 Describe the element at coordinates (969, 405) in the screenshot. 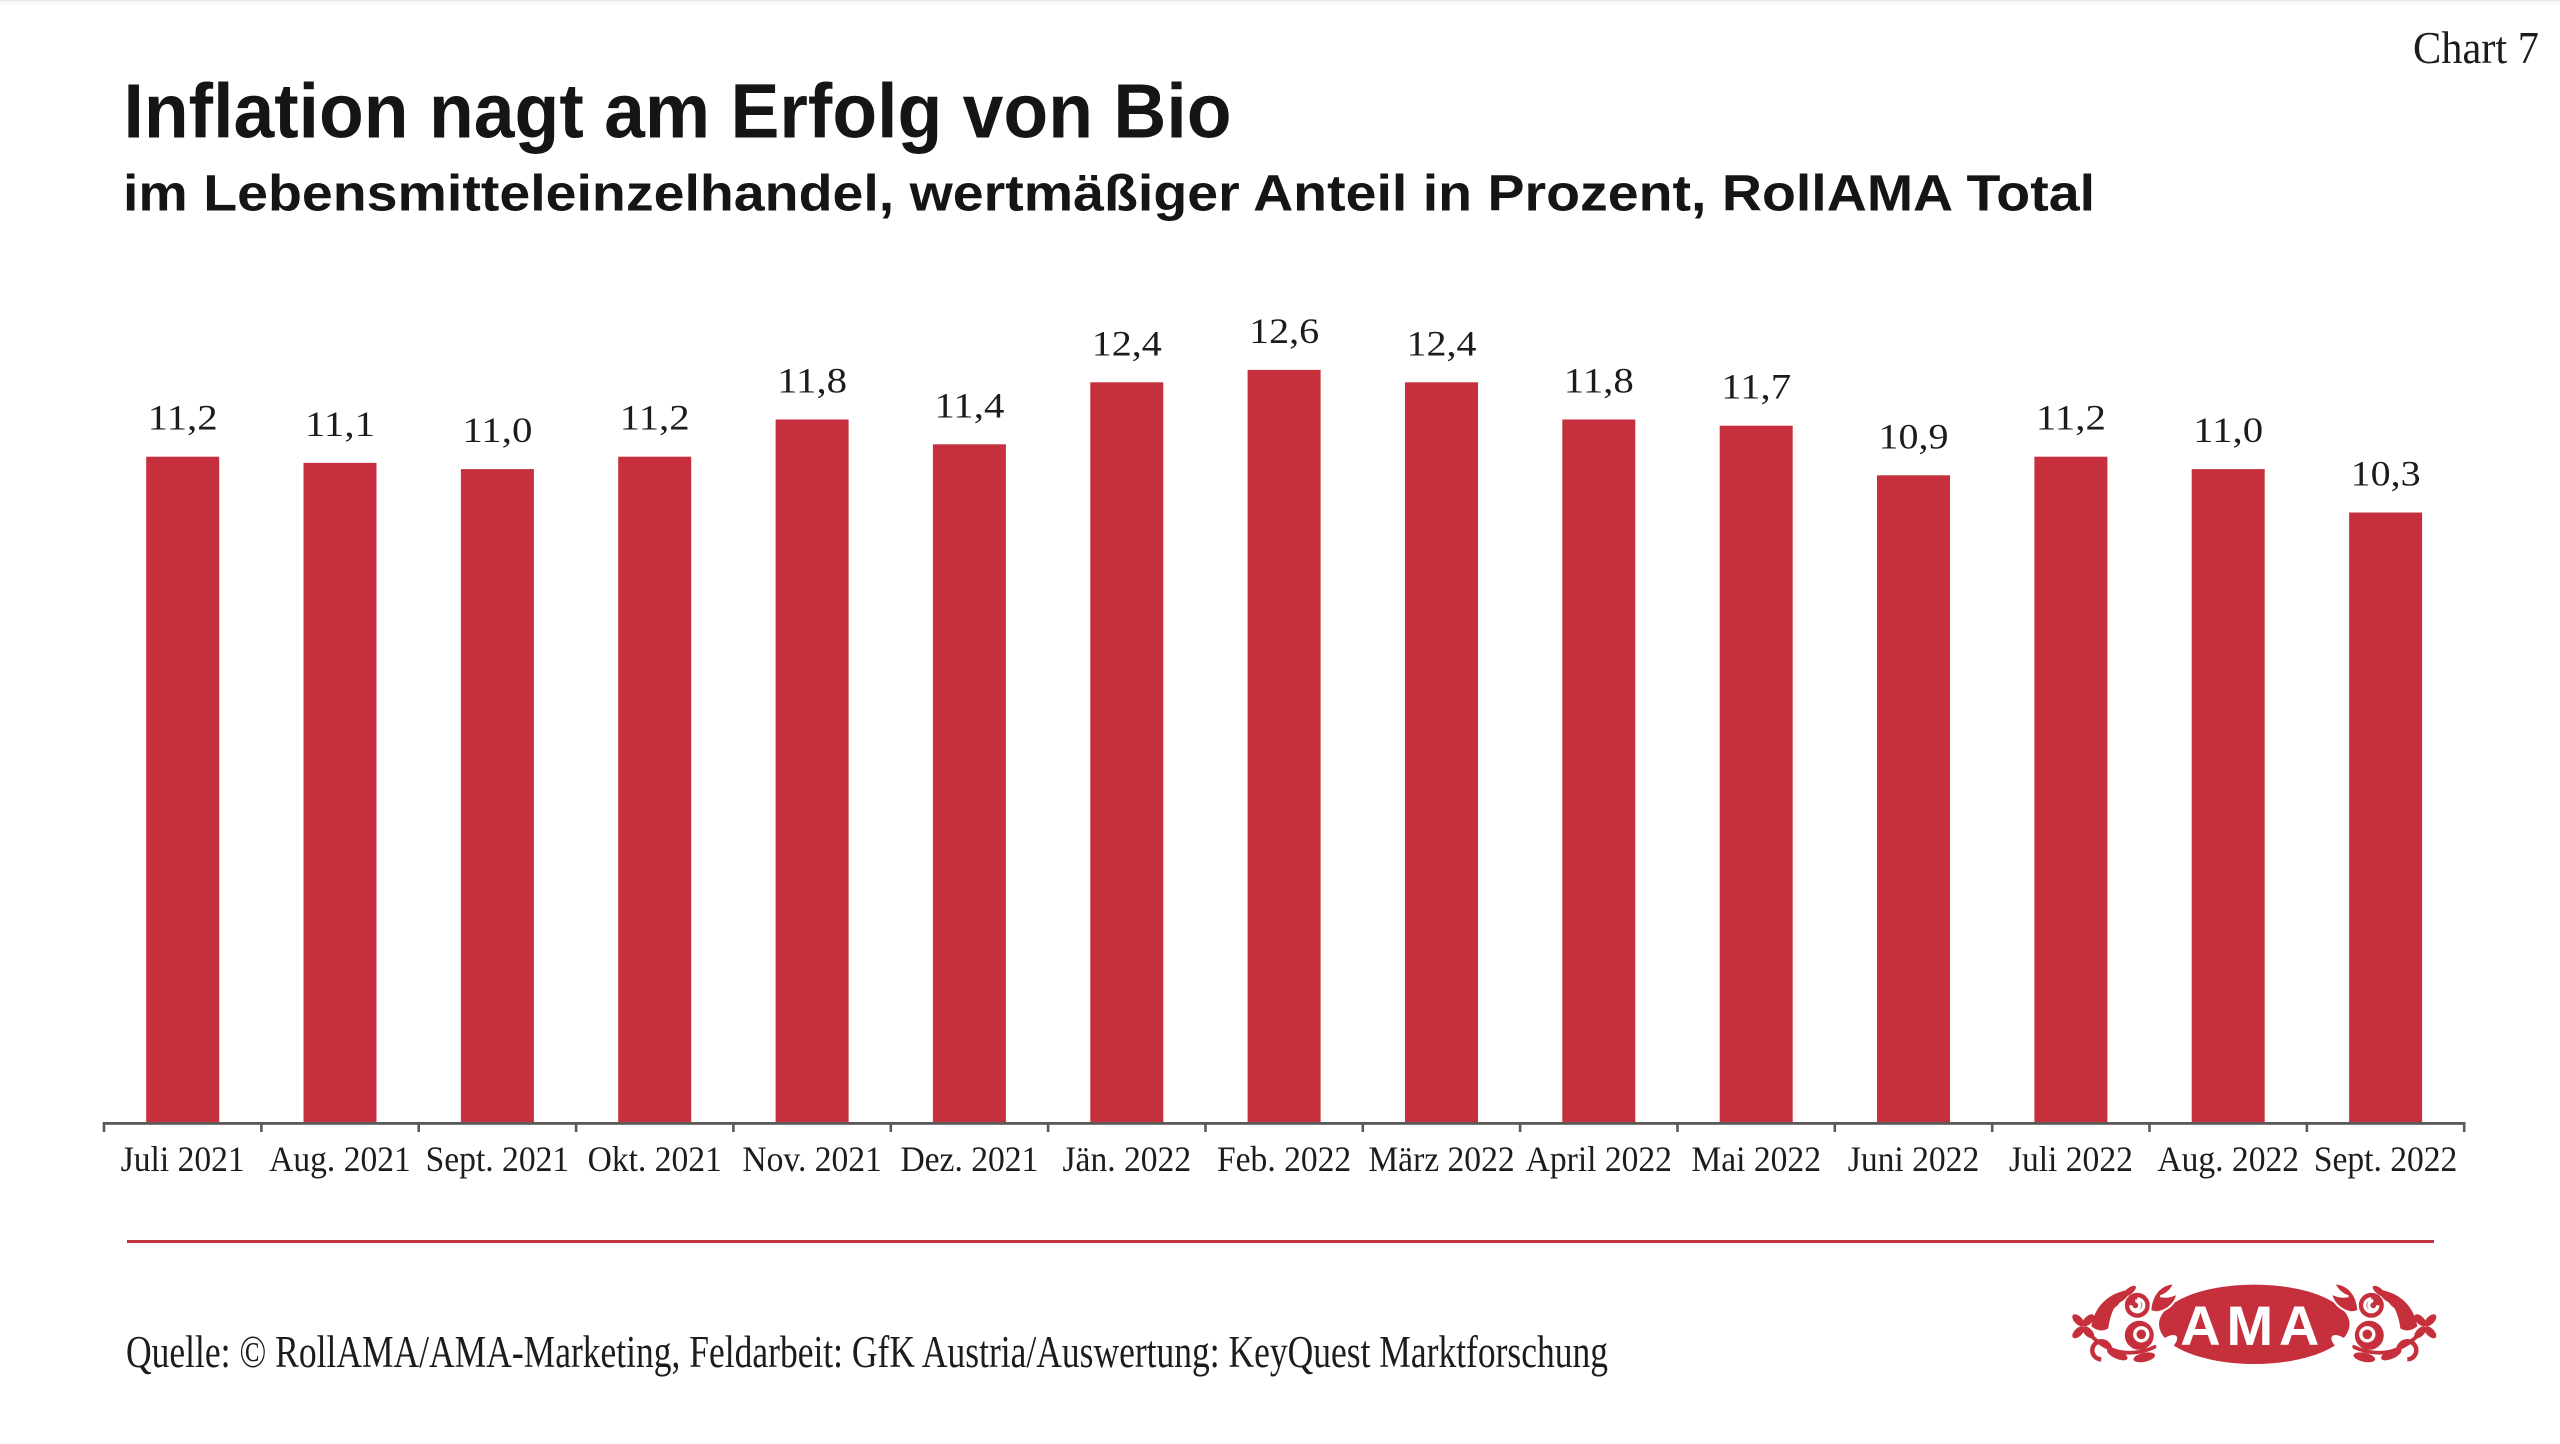

I see `svg-text: 11,4` at that location.